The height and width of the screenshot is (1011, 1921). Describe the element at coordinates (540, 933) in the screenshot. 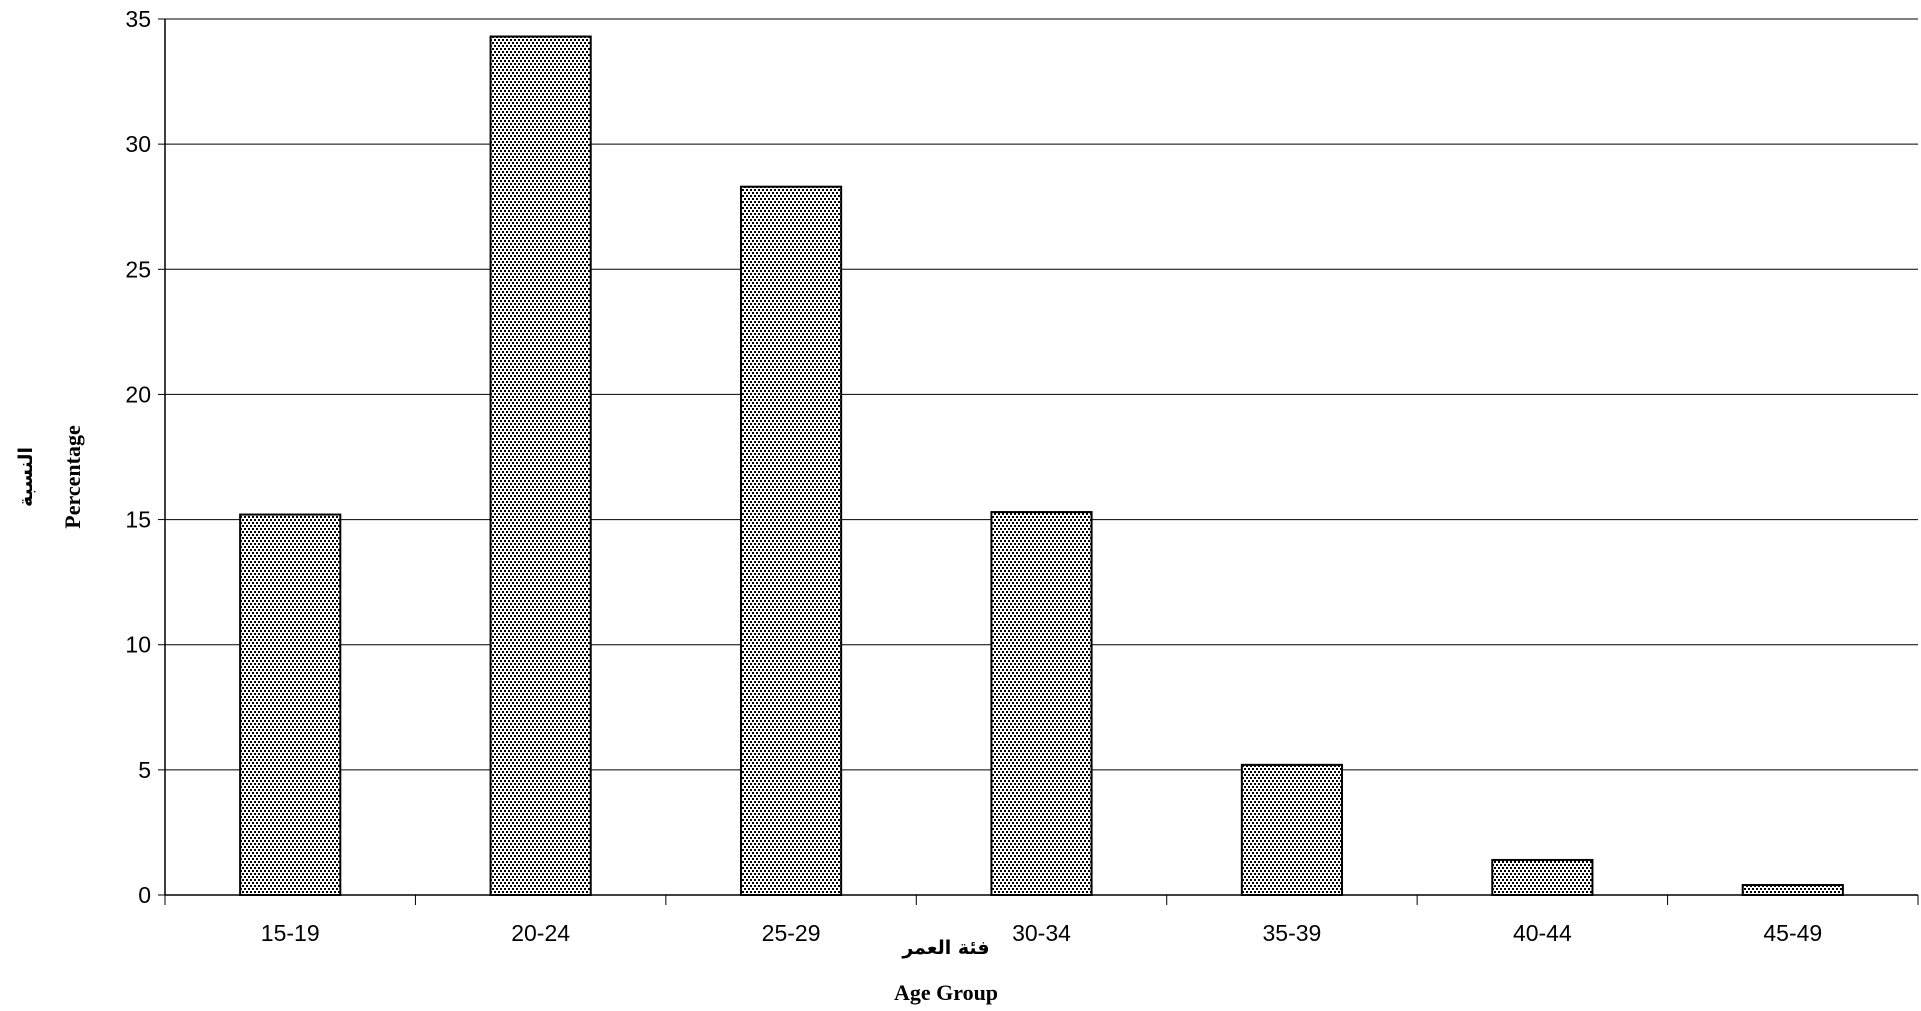

I see `x-tick-label: 20-24` at that location.